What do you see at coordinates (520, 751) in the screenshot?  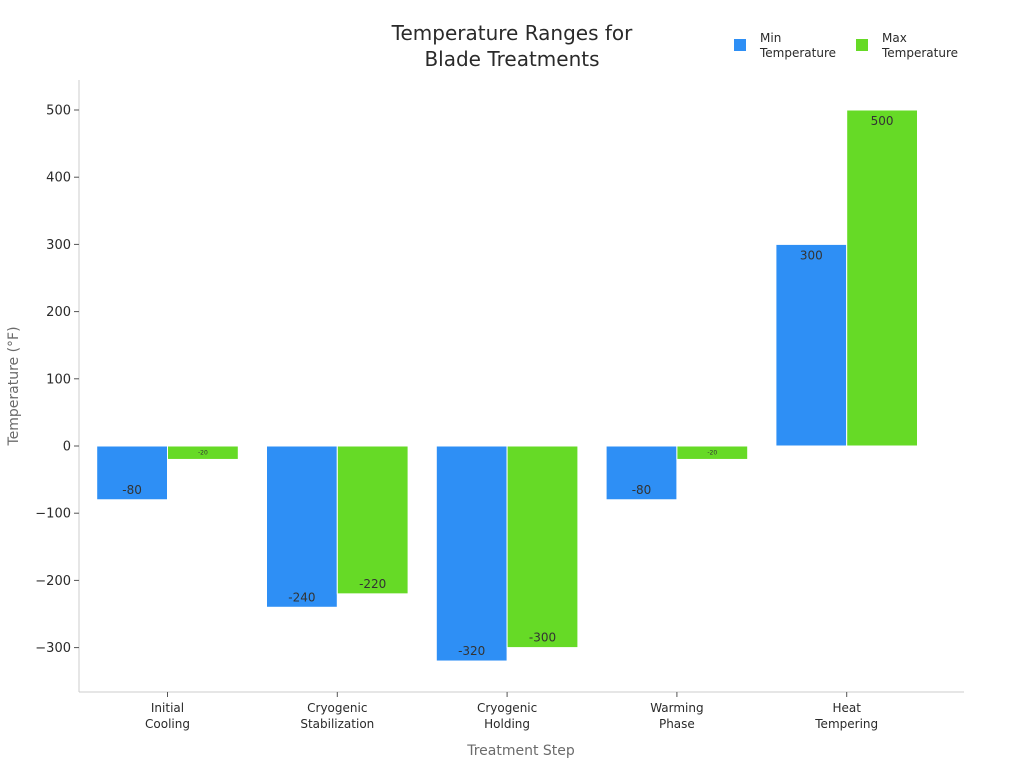 I see `x-axis-title: Treatment Step` at bounding box center [520, 751].